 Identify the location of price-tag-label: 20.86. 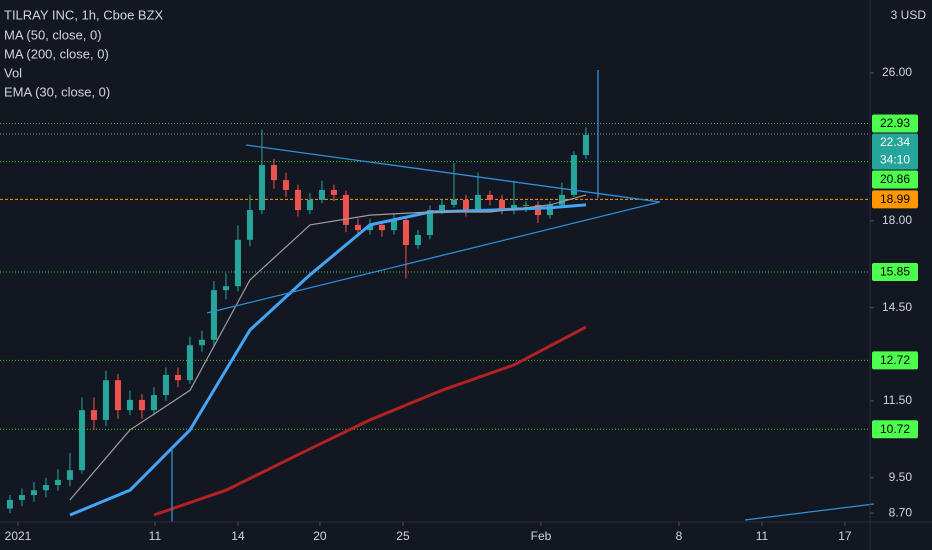
(895, 179).